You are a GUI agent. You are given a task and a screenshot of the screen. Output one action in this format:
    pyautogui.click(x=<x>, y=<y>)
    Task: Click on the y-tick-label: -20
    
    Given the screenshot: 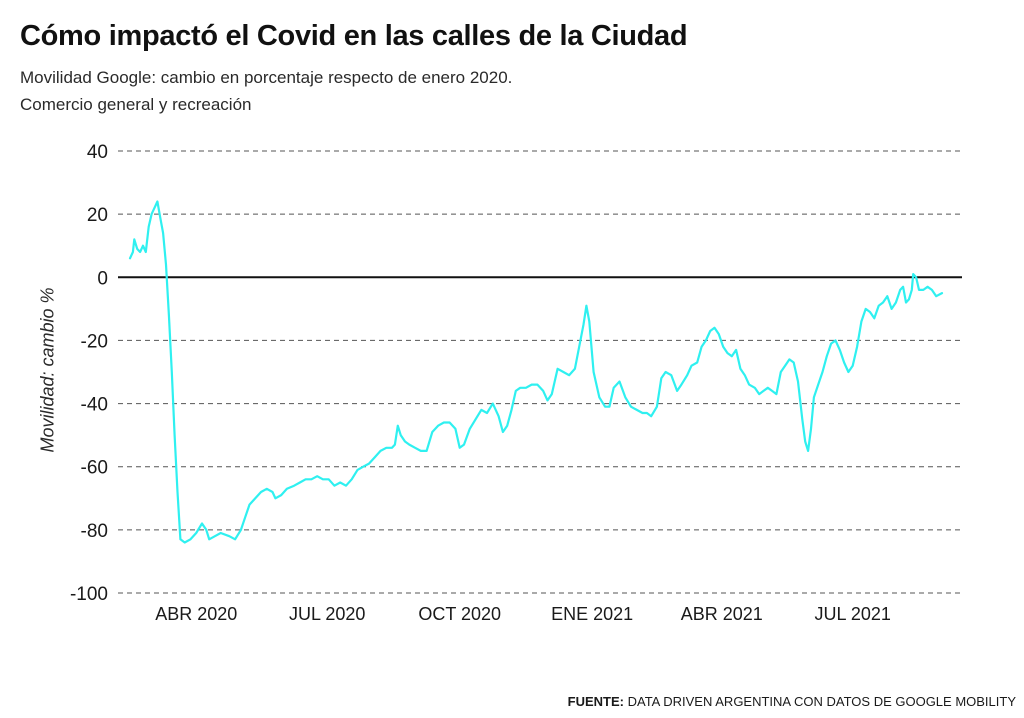 What is the action you would take?
    pyautogui.click(x=94, y=341)
    